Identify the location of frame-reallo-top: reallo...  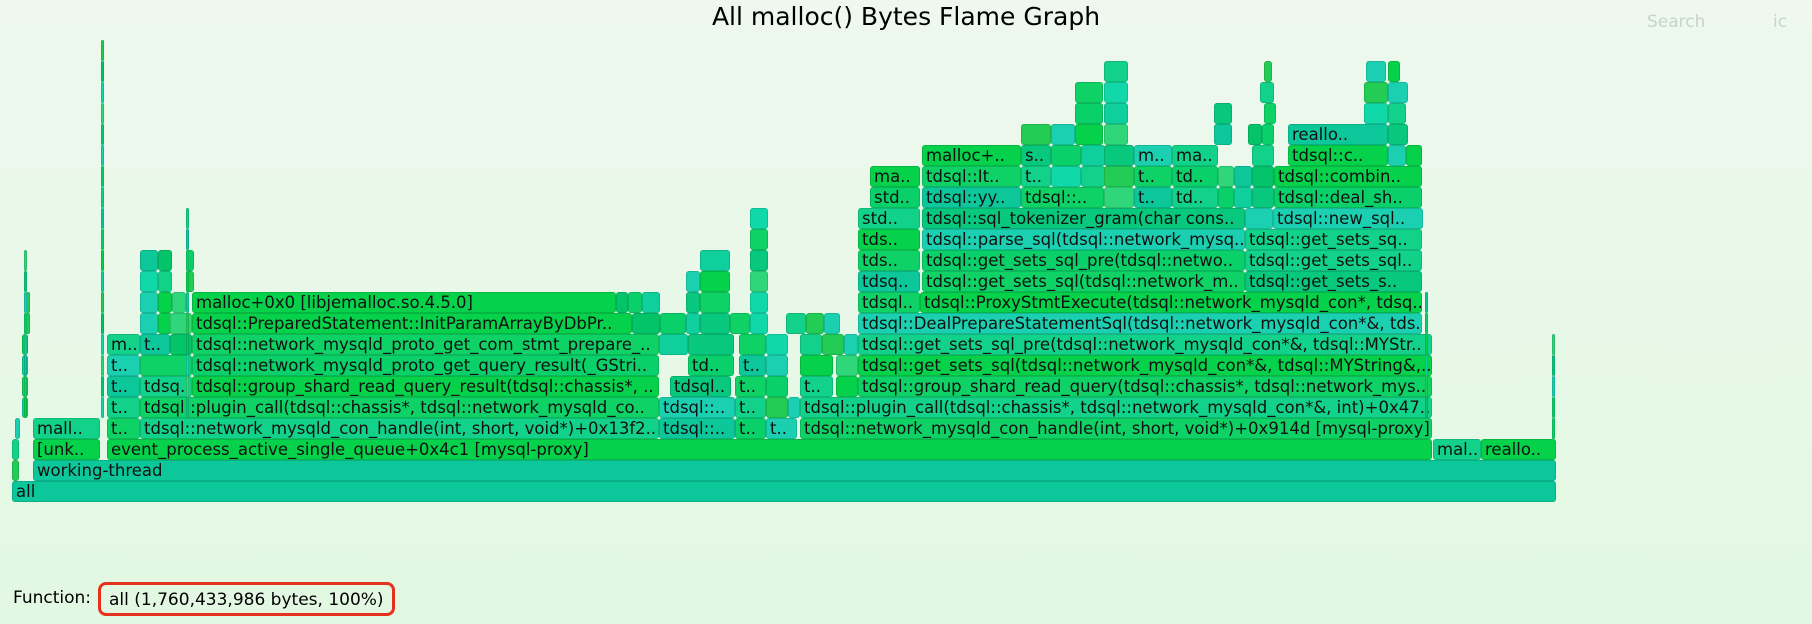
(1338, 134).